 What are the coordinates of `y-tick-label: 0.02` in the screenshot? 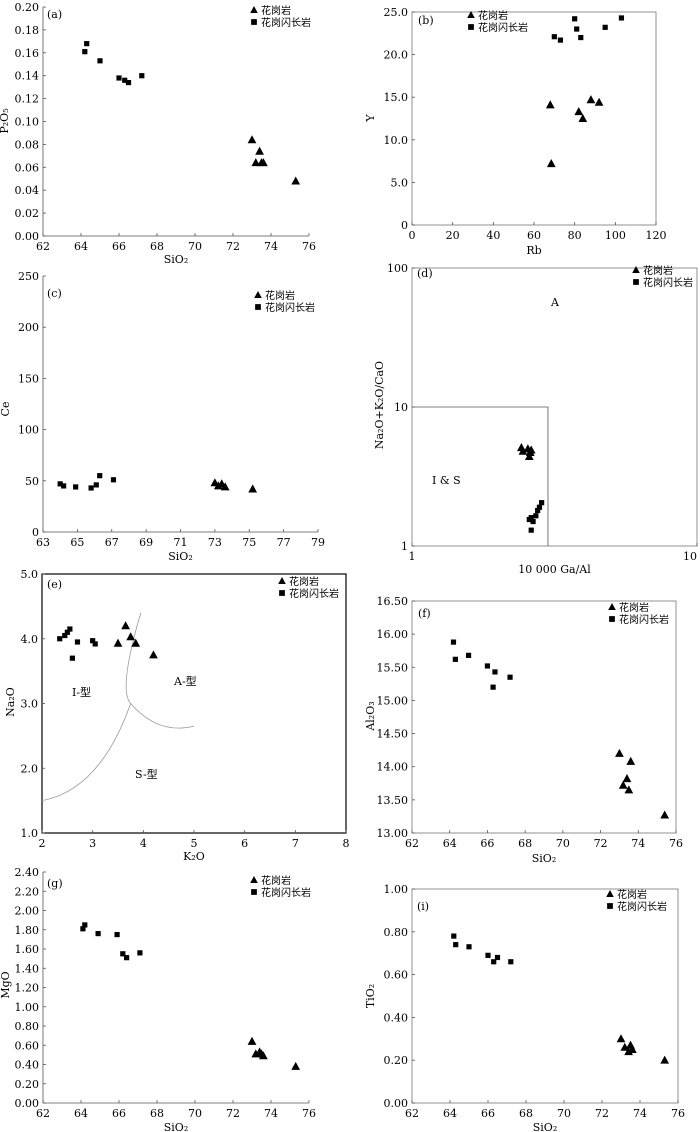 It's located at (27, 213).